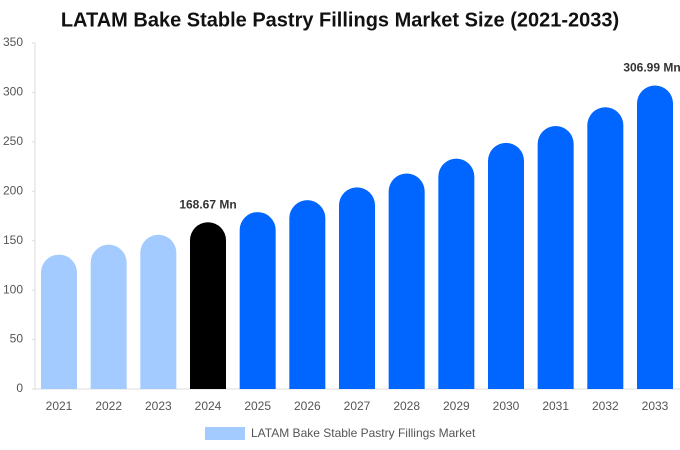 The image size is (680, 450). Describe the element at coordinates (13, 92) in the screenshot. I see `y-tick-label: 300` at that location.